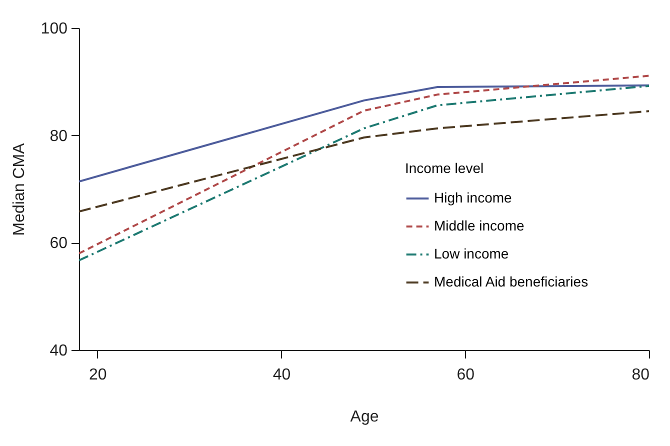  What do you see at coordinates (471, 254) in the screenshot?
I see `legend-label: Low income` at bounding box center [471, 254].